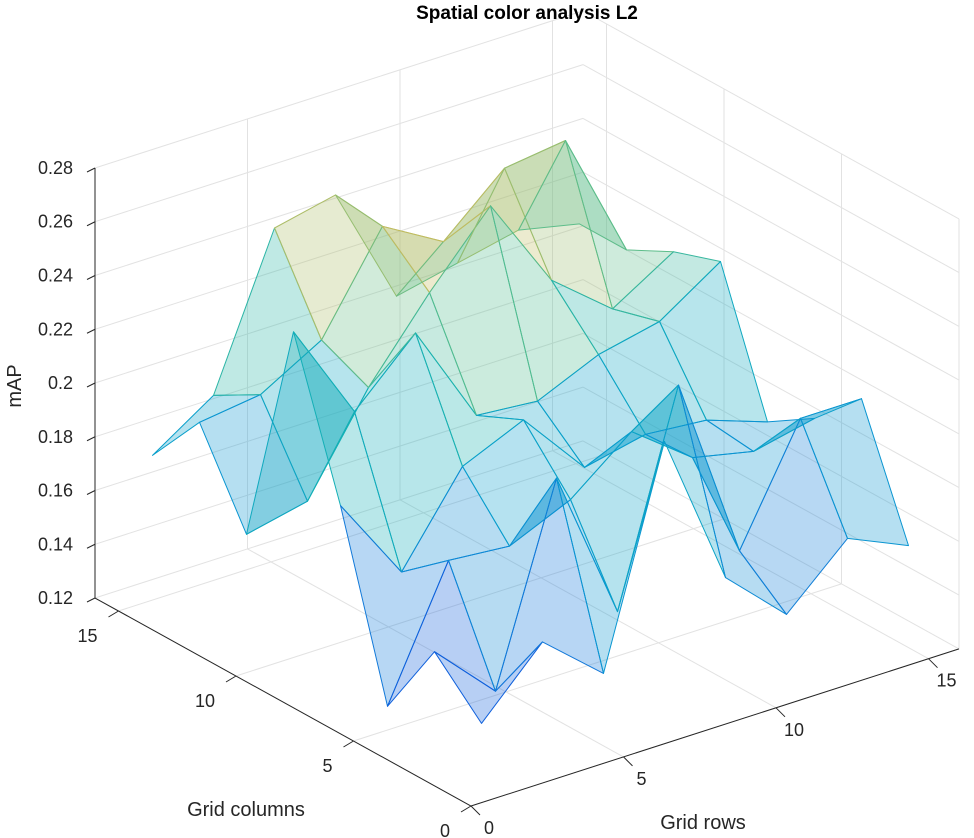 The image size is (974, 838). I want to click on z-tick-label: 0.22, so click(55, 329).